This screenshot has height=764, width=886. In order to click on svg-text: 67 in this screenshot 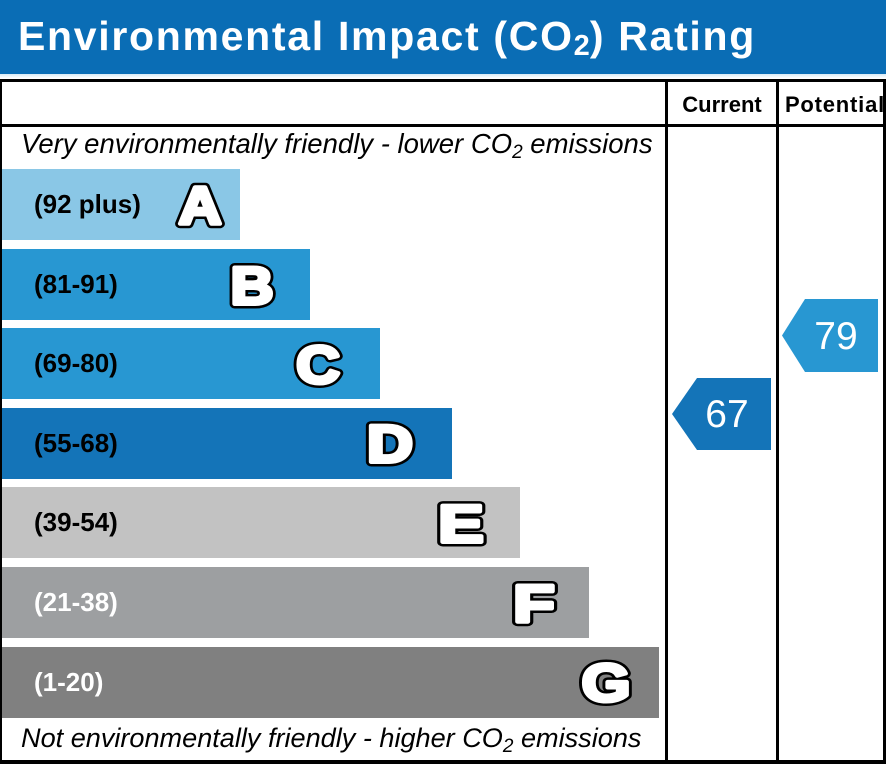, I will do `click(726, 414)`.